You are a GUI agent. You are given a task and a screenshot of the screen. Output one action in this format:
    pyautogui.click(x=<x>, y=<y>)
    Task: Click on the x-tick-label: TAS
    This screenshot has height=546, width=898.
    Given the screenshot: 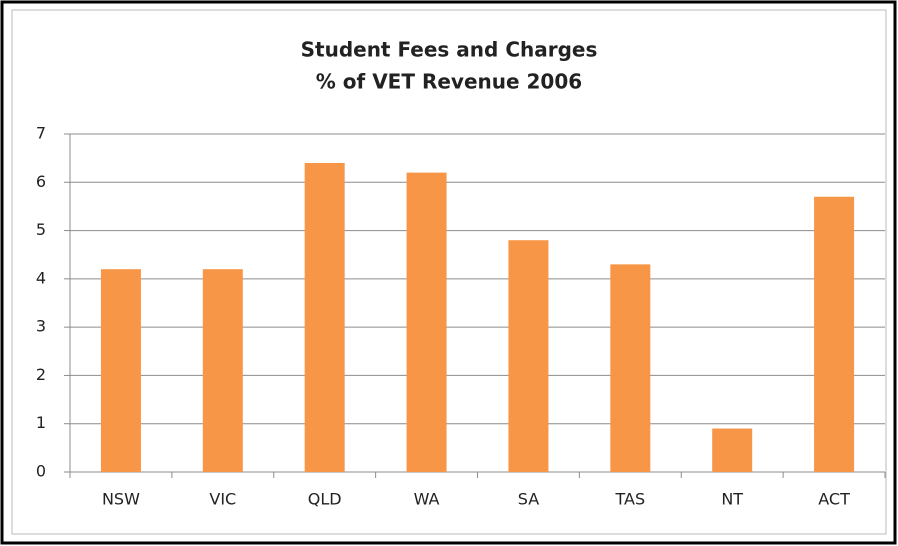 What is the action you would take?
    pyautogui.click(x=629, y=499)
    